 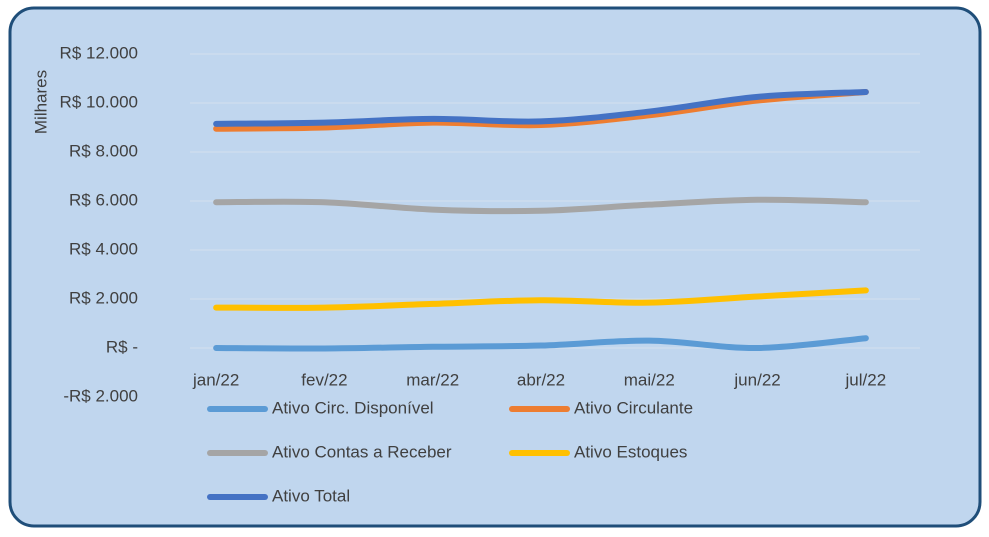 I want to click on y-tick-label: R$ 12.000, so click(x=99, y=52).